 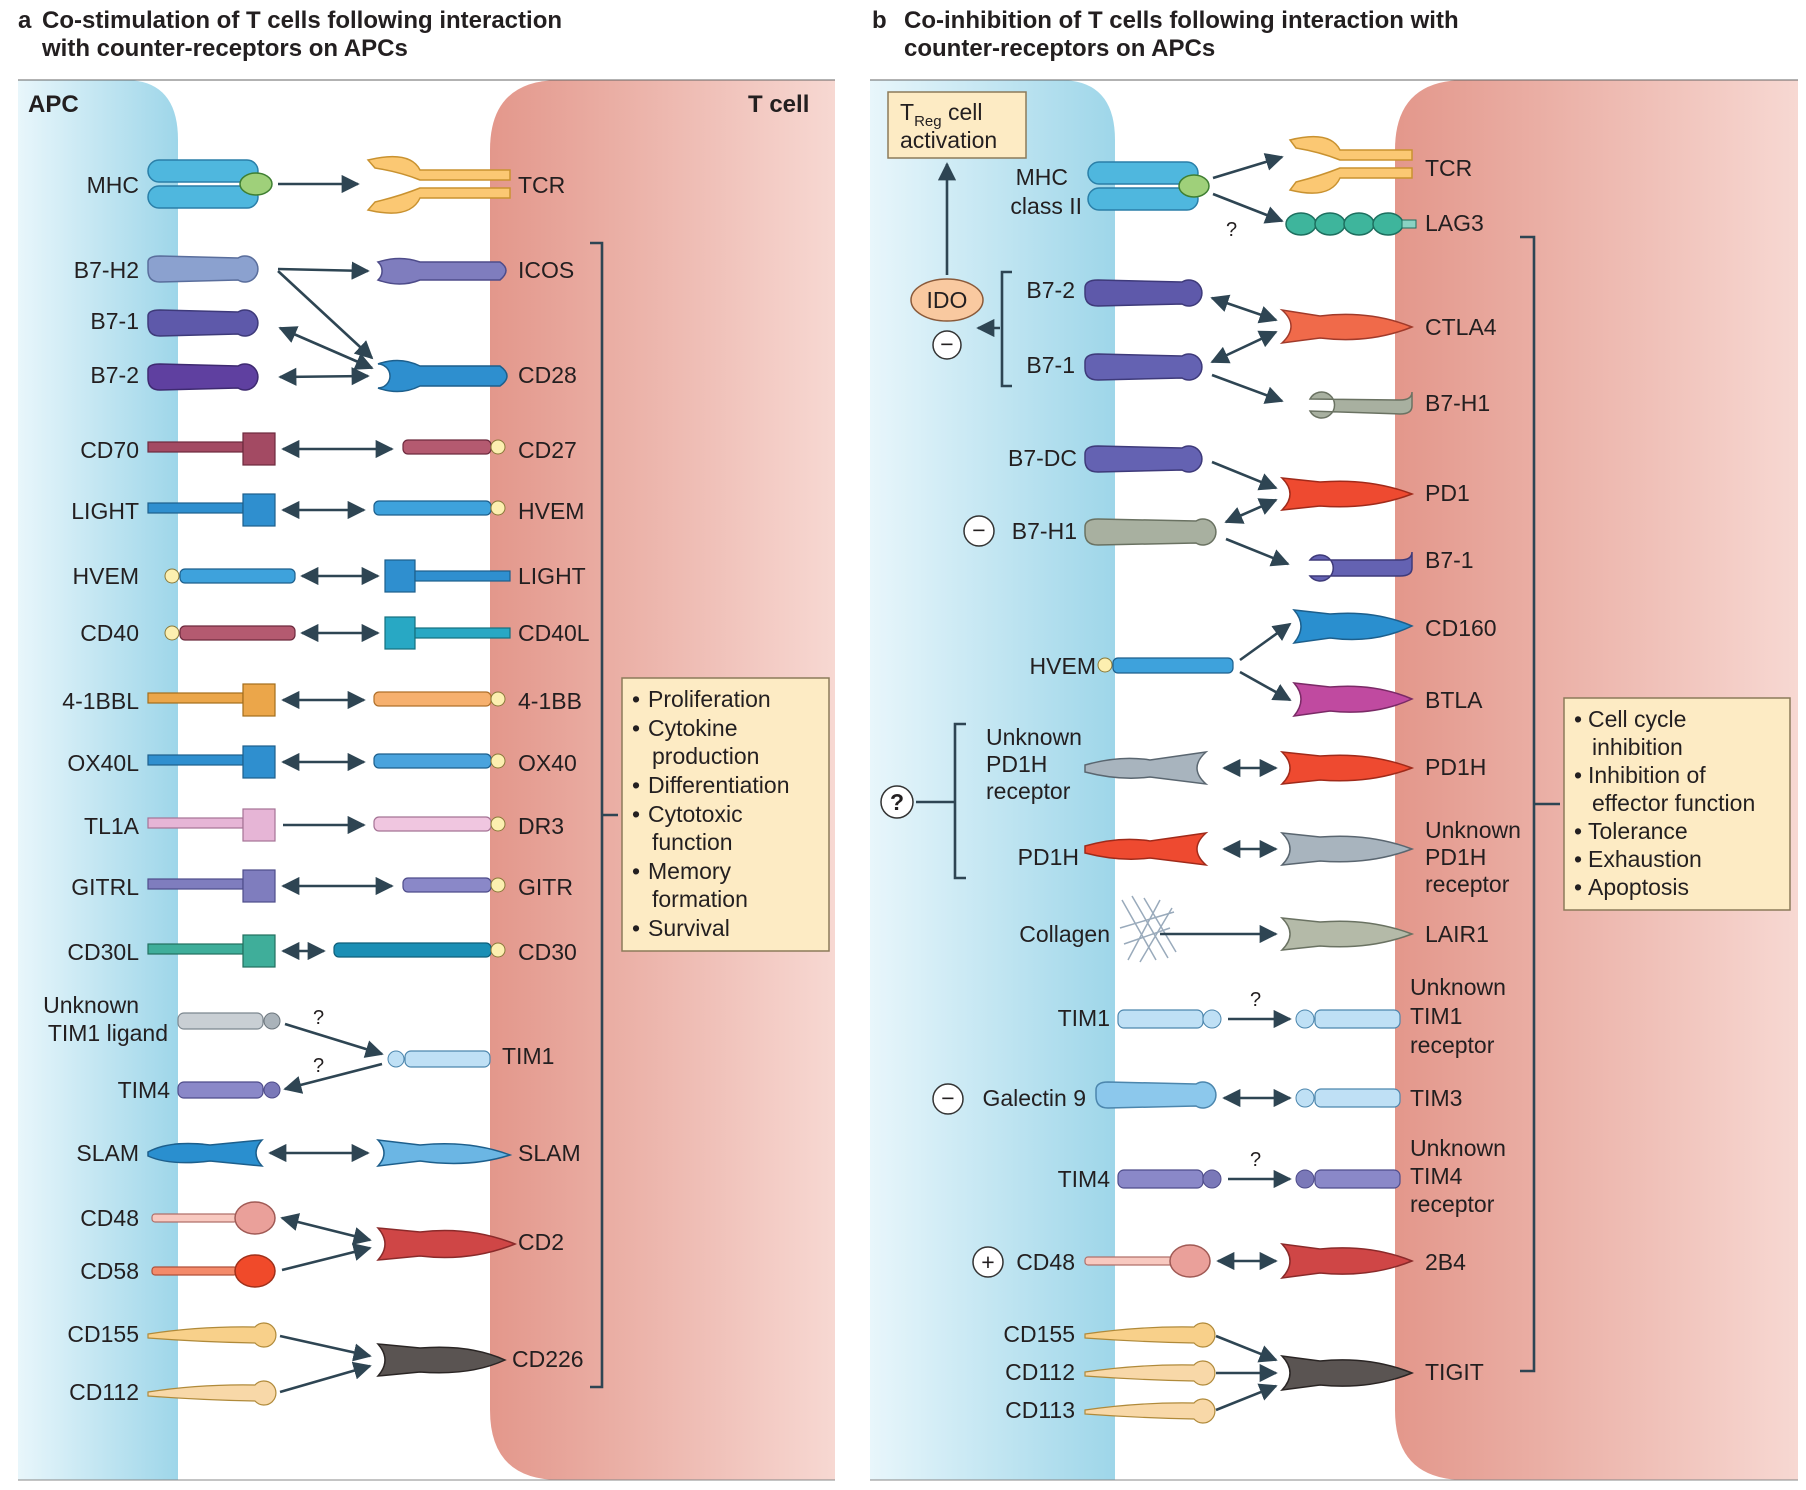 What do you see at coordinates (454, 447) in the screenshot?
I see `cd27-molecule` at bounding box center [454, 447].